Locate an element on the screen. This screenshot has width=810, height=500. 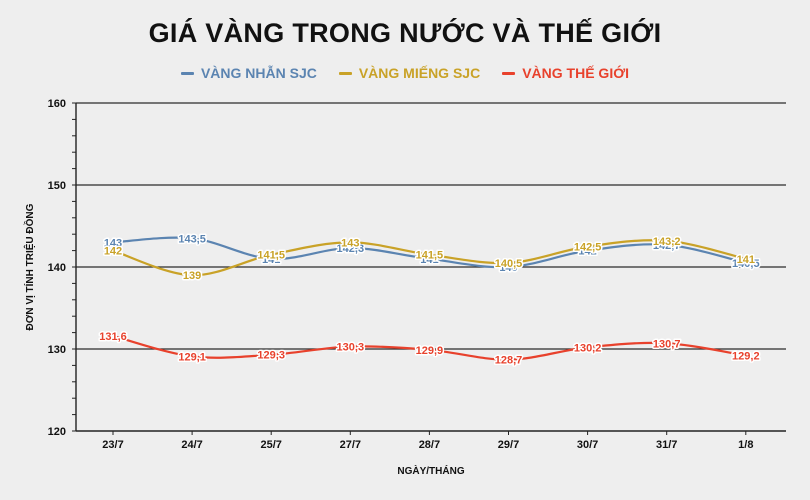
data-label-vang-mieng-sjc: 140,5 is located at coordinates (509, 264).